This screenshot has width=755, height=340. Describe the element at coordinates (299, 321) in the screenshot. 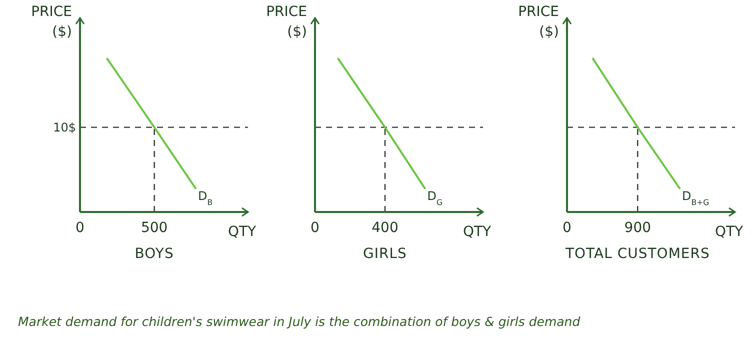

I see `text: Market demand for children's swimwear in July is the combination of boys & girls demand` at that location.